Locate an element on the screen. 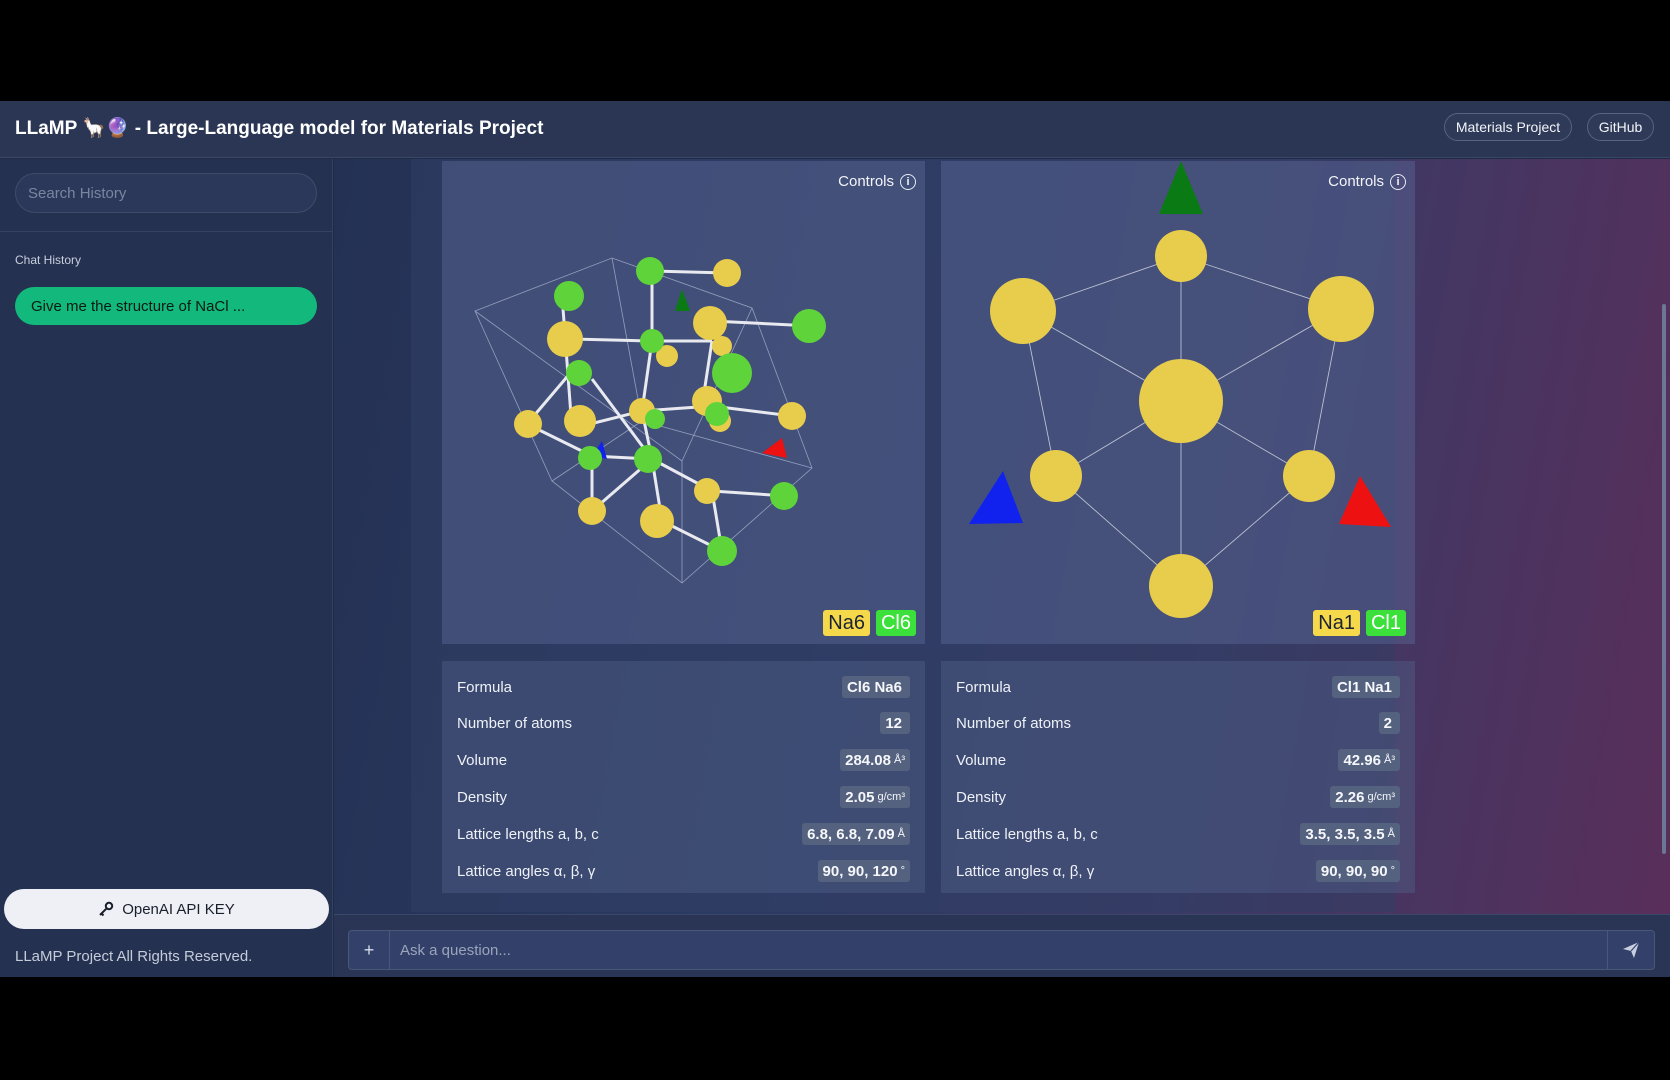 This screenshot has width=1670, height=1080. property-row: Lattice lengths a, b, c 3.5, 3.5, 3.5 Å is located at coordinates (1178, 835).